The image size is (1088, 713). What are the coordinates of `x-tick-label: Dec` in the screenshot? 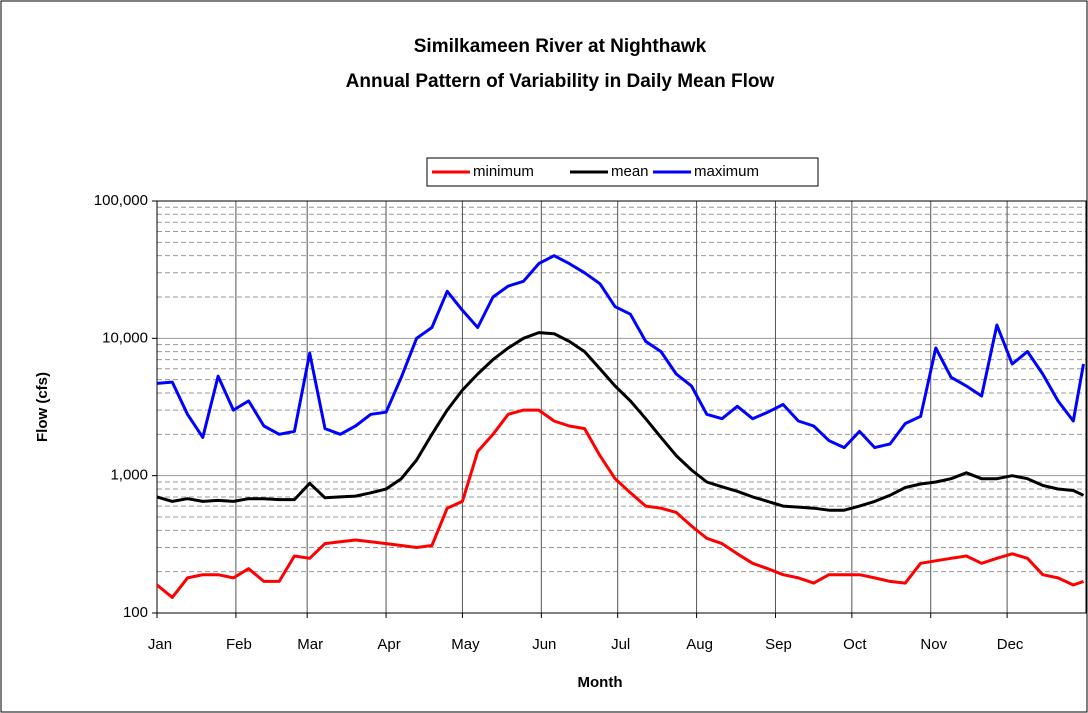 It's located at (1010, 644).